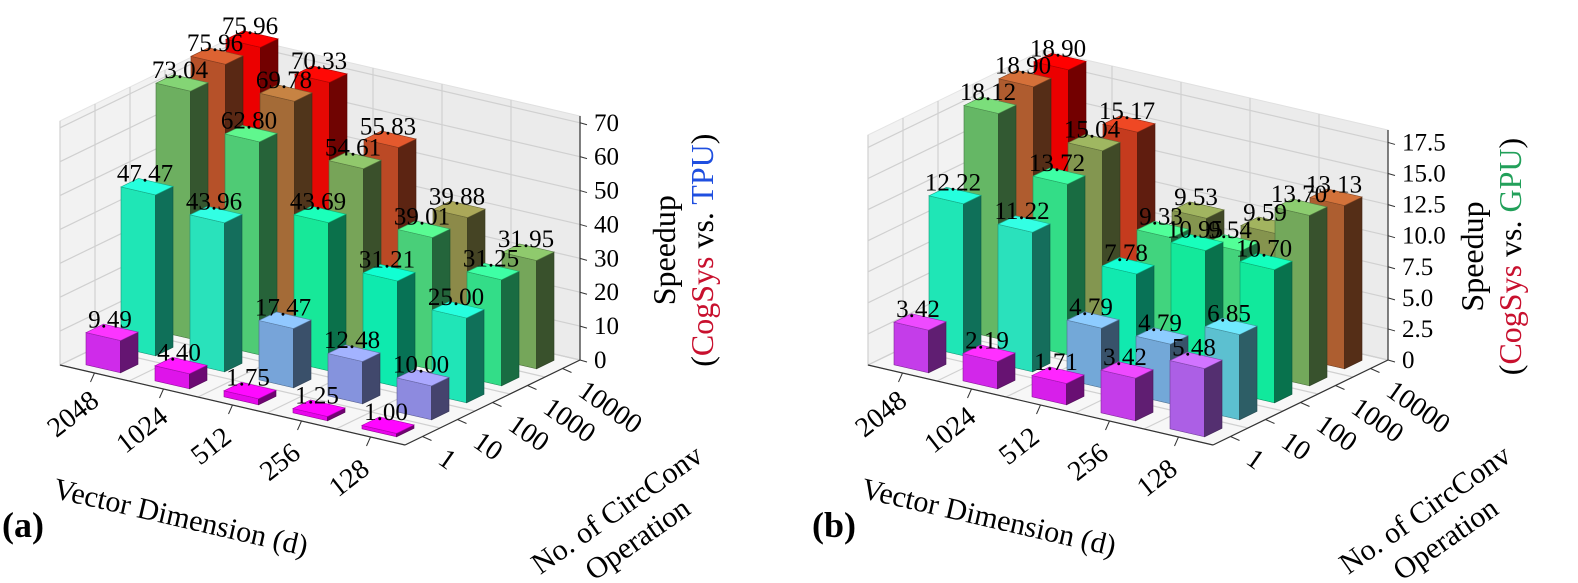 Image resolution: width=1578 pixels, height=583 pixels. Describe the element at coordinates (283, 307) in the screenshot. I see `data-label: 17.47` at that location.